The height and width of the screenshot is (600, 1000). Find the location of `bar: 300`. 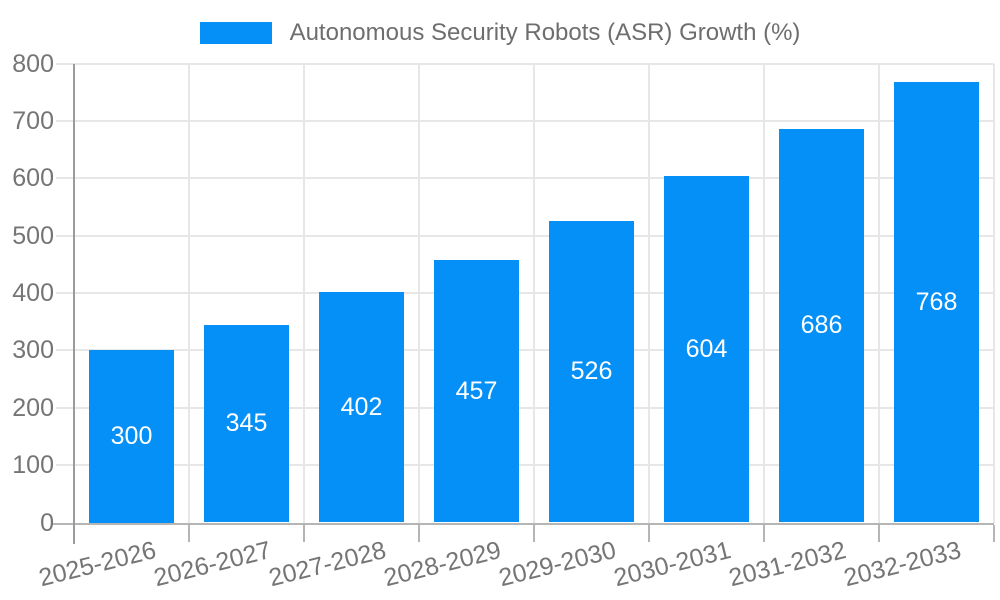

bar: 300 is located at coordinates (131, 436).